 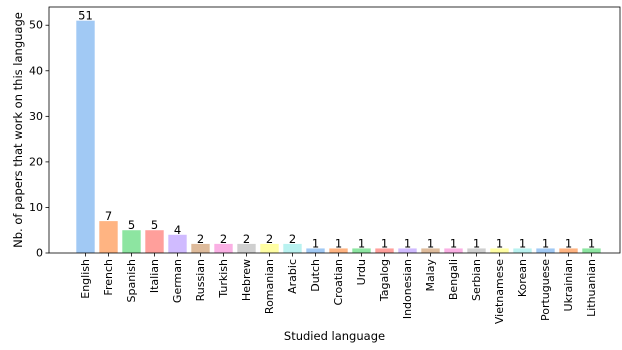 I want to click on bar-vietnamese, so click(x=499, y=250).